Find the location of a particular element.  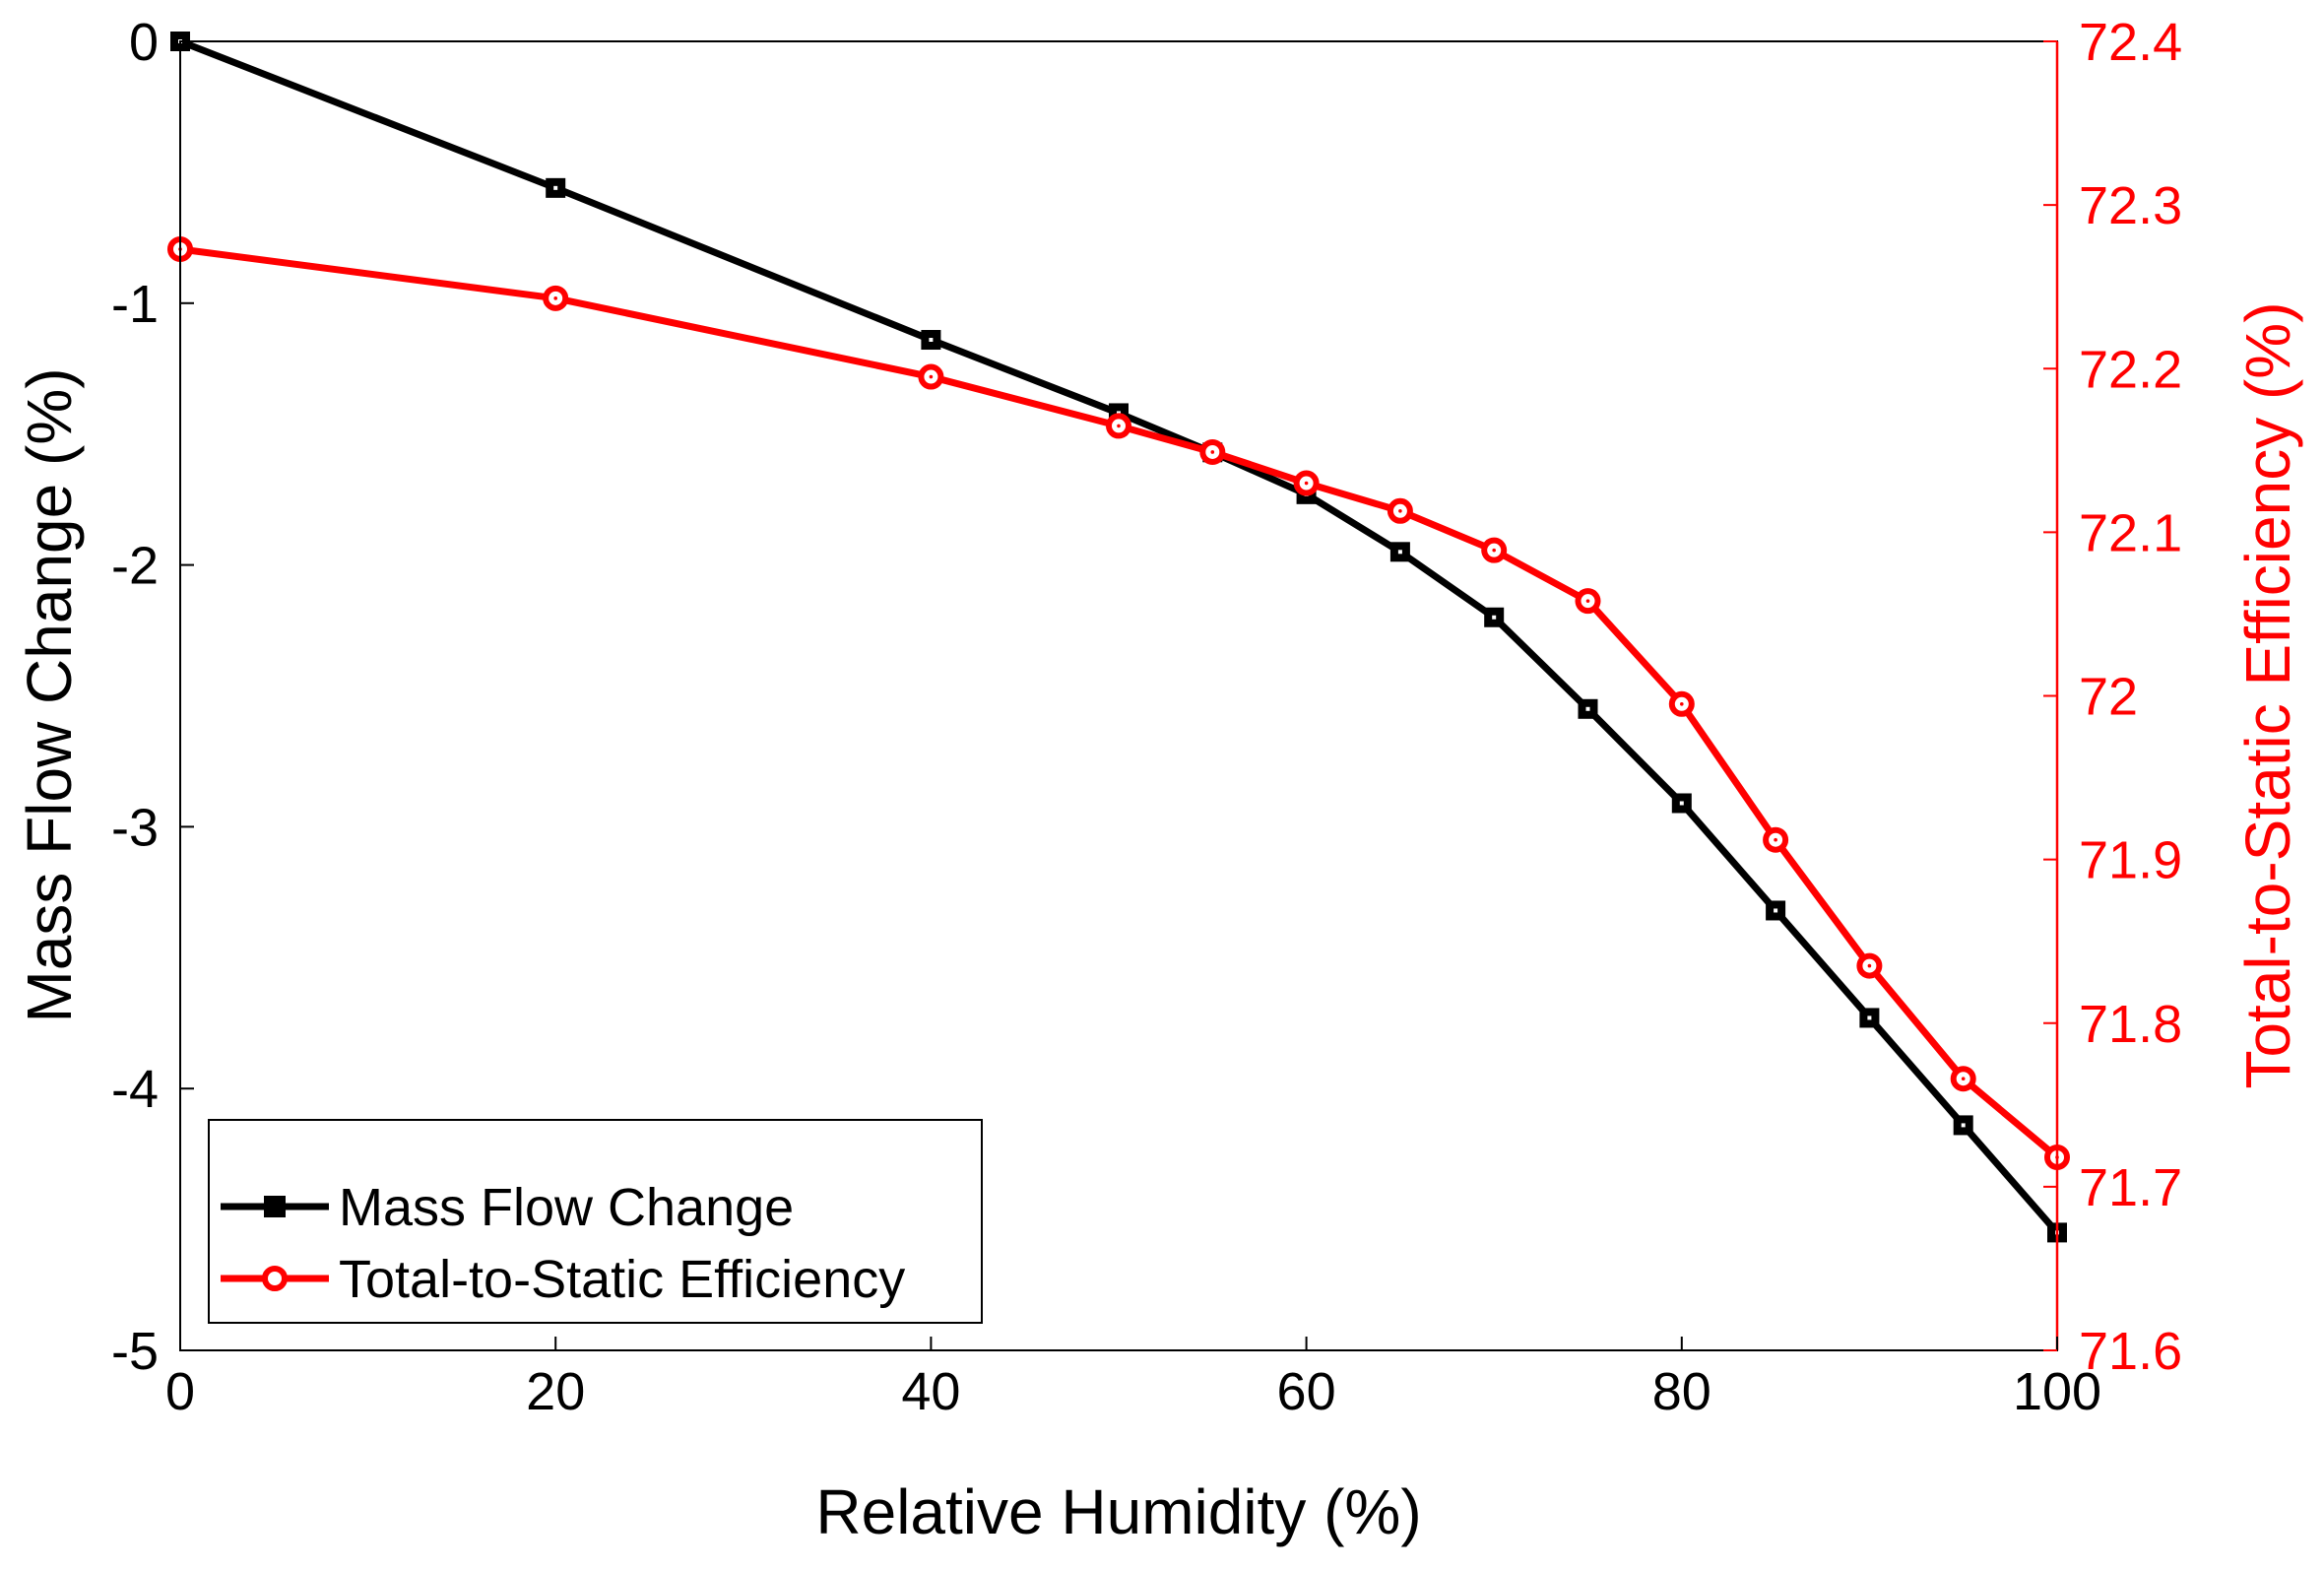

y-left-axis-title: Mass Flow Change (%) is located at coordinates (50, 694).